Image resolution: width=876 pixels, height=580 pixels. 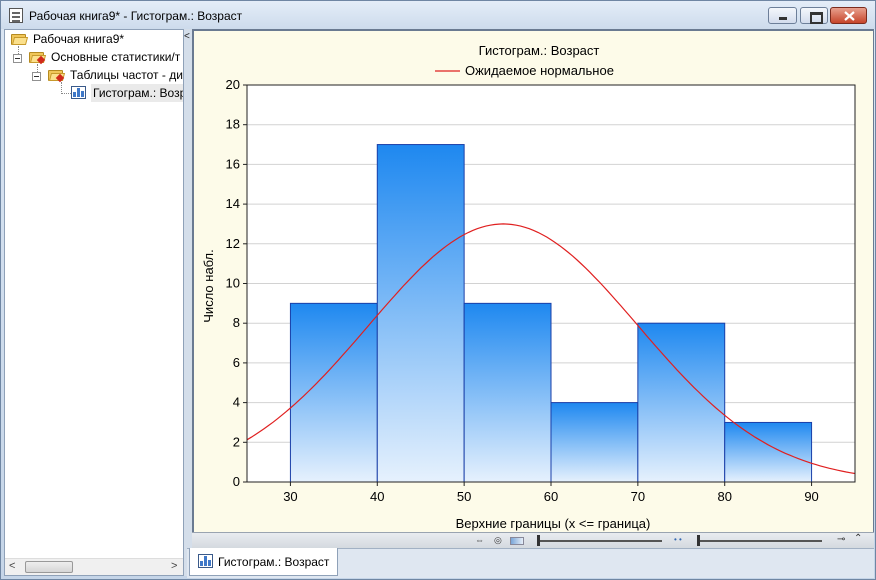 I want to click on legend-label: Ожидаемое нормальное, so click(x=539, y=70).